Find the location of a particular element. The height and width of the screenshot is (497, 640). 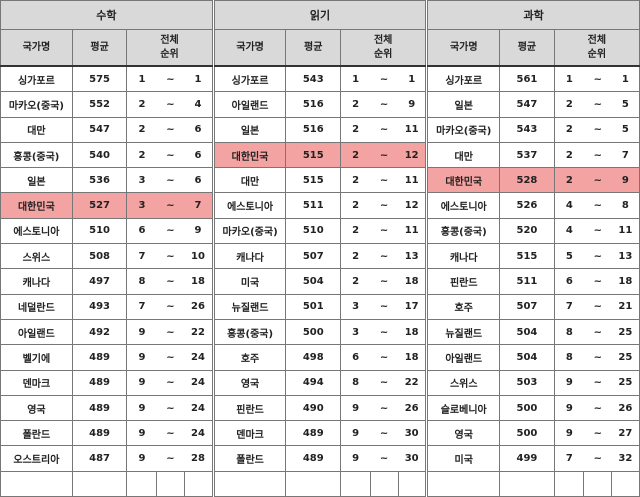

rank-high-cell: 17 is located at coordinates (412, 306).